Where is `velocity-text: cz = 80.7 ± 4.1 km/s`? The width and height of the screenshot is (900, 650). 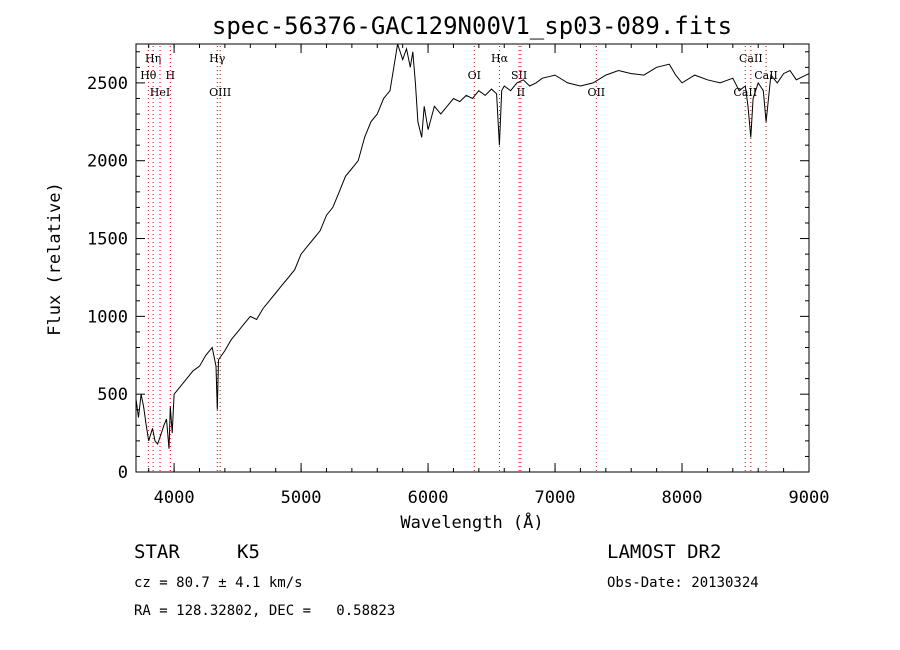
velocity-text: cz = 80.7 ± 4.1 km/s is located at coordinates (218, 583).